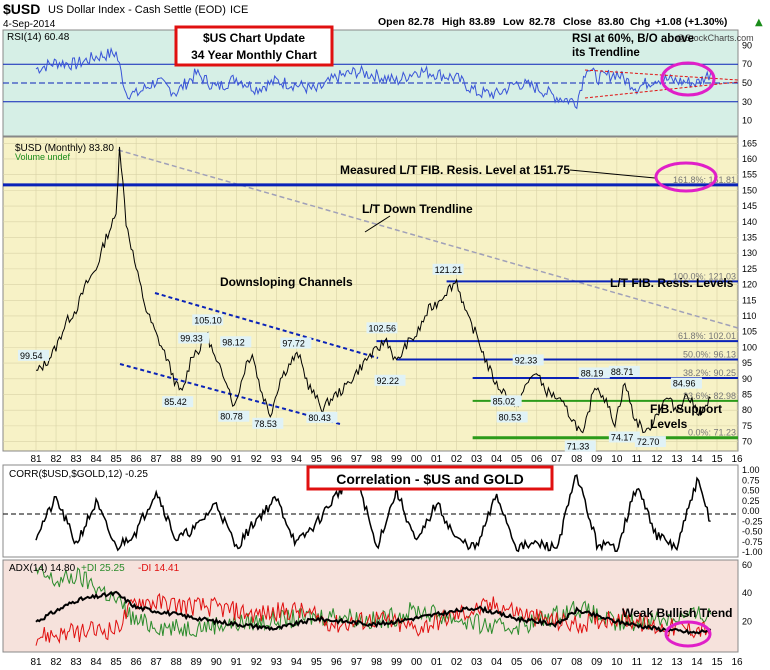 Image resolution: width=770 pixels, height=670 pixels. Describe the element at coordinates (747, 622) in the screenshot. I see `adx-tick-label: 20` at that location.